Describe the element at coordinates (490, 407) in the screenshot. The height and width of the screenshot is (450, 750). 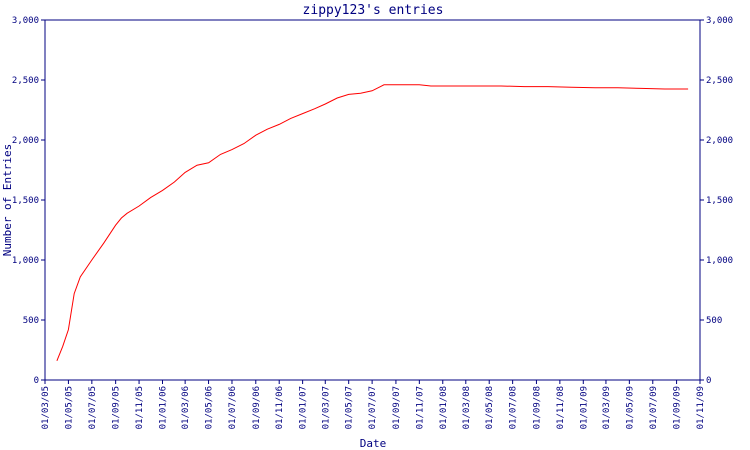
I see `x-tick-label: 01/05/08` at that location.